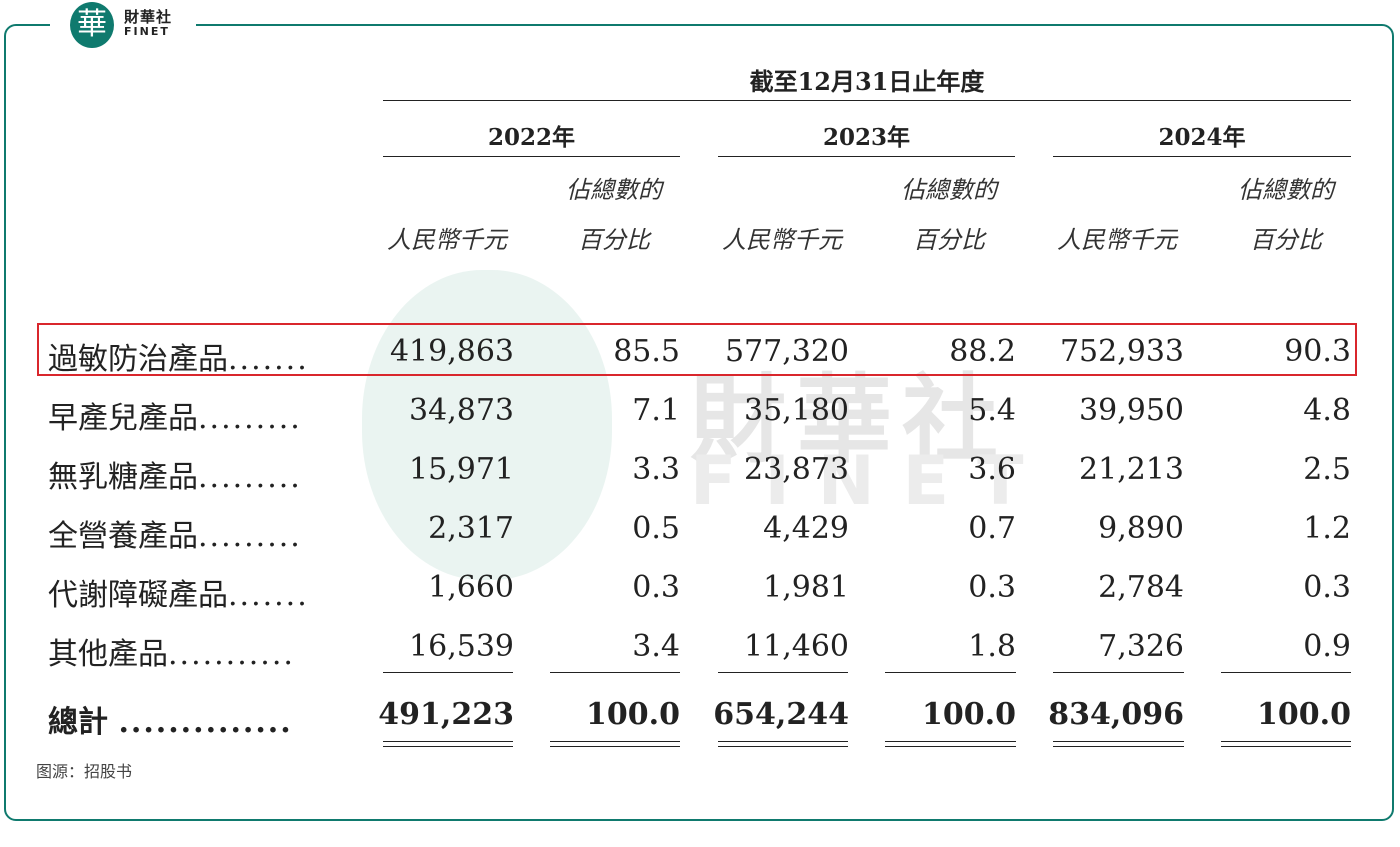 The height and width of the screenshot is (847, 1400). I want to click on row-label: 無乳糖產品, so click(123, 477).